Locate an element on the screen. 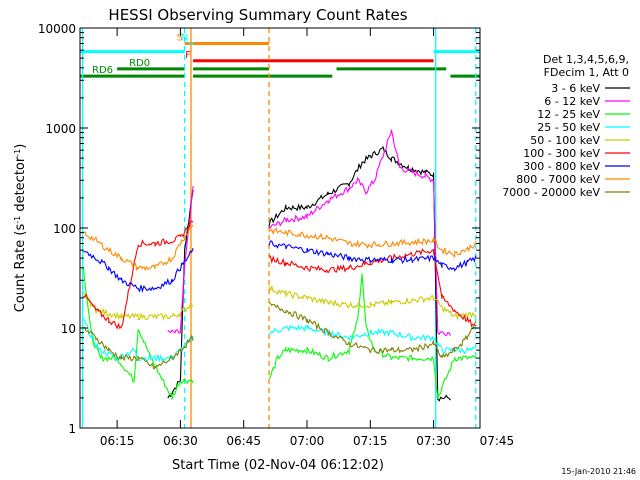 Image resolution: width=640 pixels, height=480 pixels. flag-label: RD0 is located at coordinates (139, 63).